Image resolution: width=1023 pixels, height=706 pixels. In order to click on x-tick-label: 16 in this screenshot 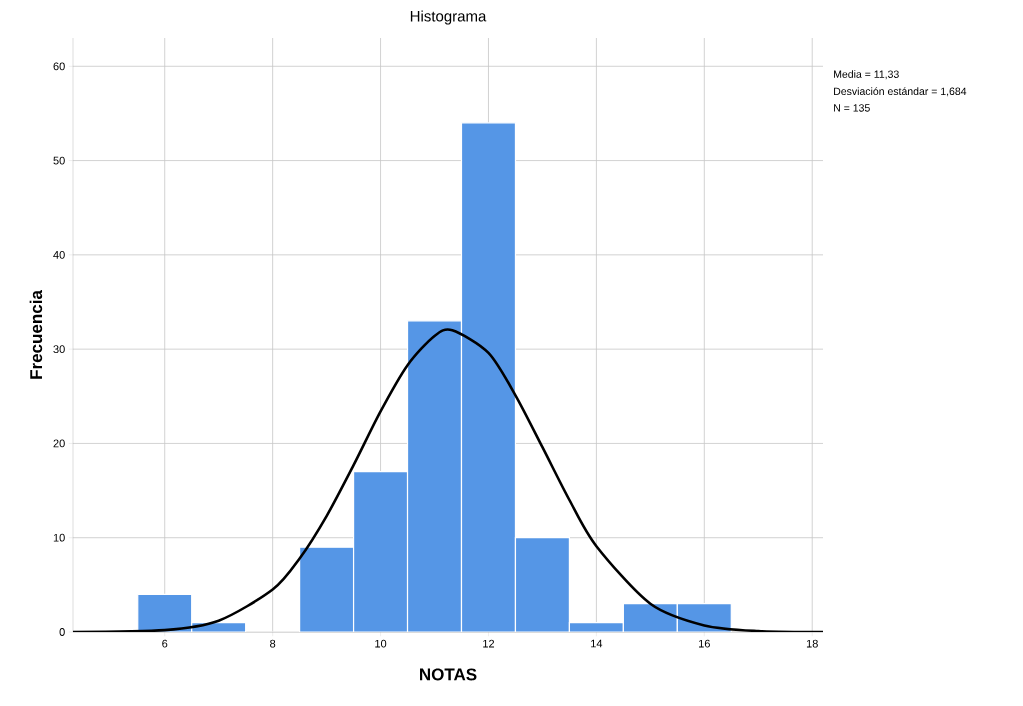, I will do `click(704, 643)`.